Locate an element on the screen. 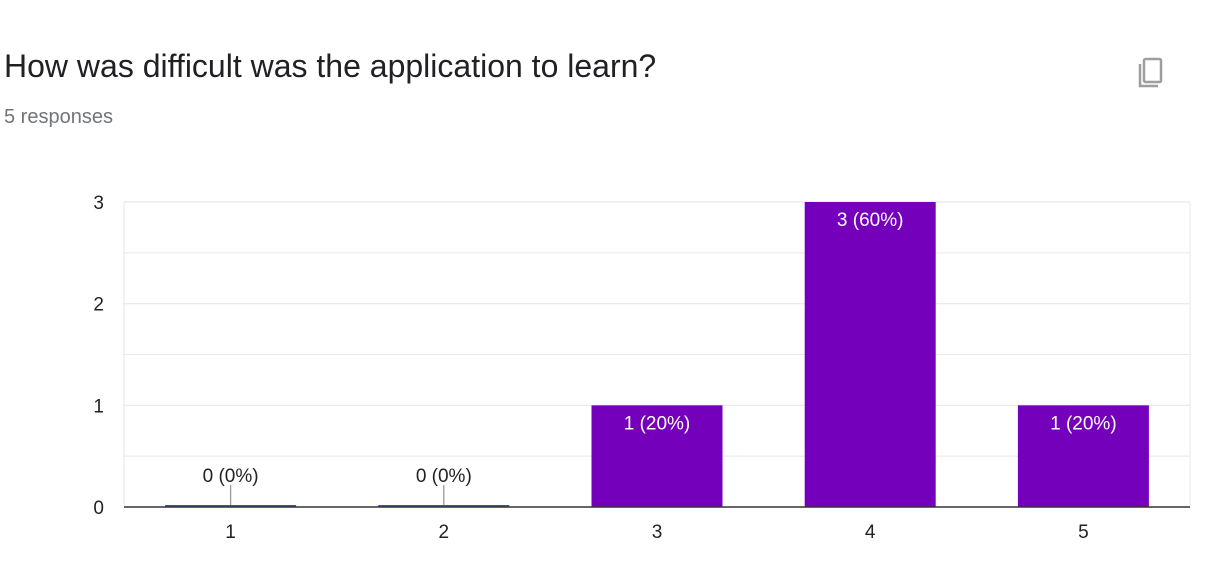  x-tick-label: 5 is located at coordinates (1083, 532).